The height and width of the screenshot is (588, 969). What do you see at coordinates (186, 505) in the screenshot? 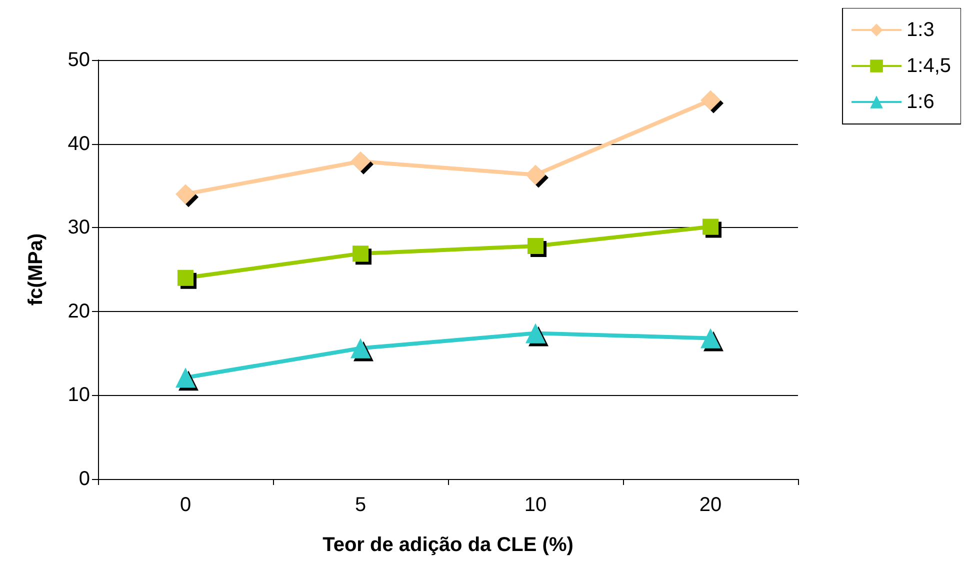
I see `x-tick-label: 0` at bounding box center [186, 505].